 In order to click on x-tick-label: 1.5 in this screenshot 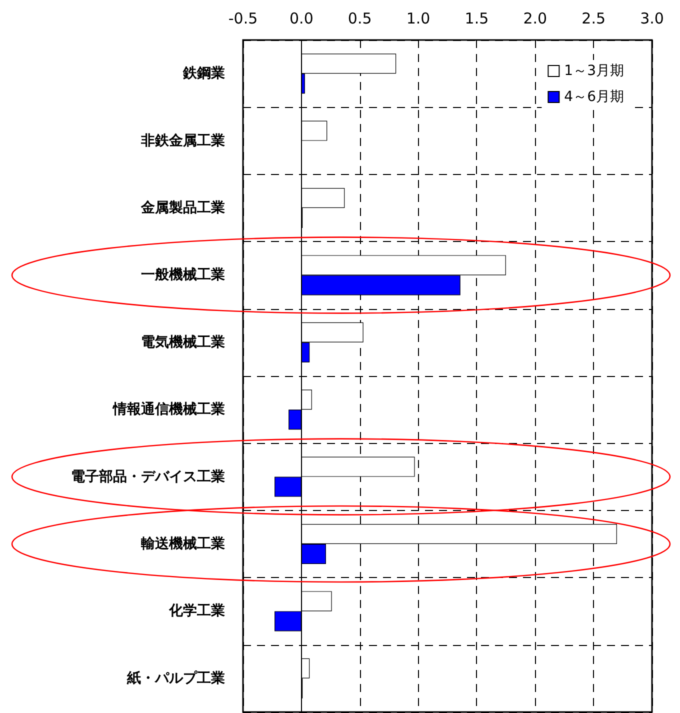, I will do `click(476, 19)`.